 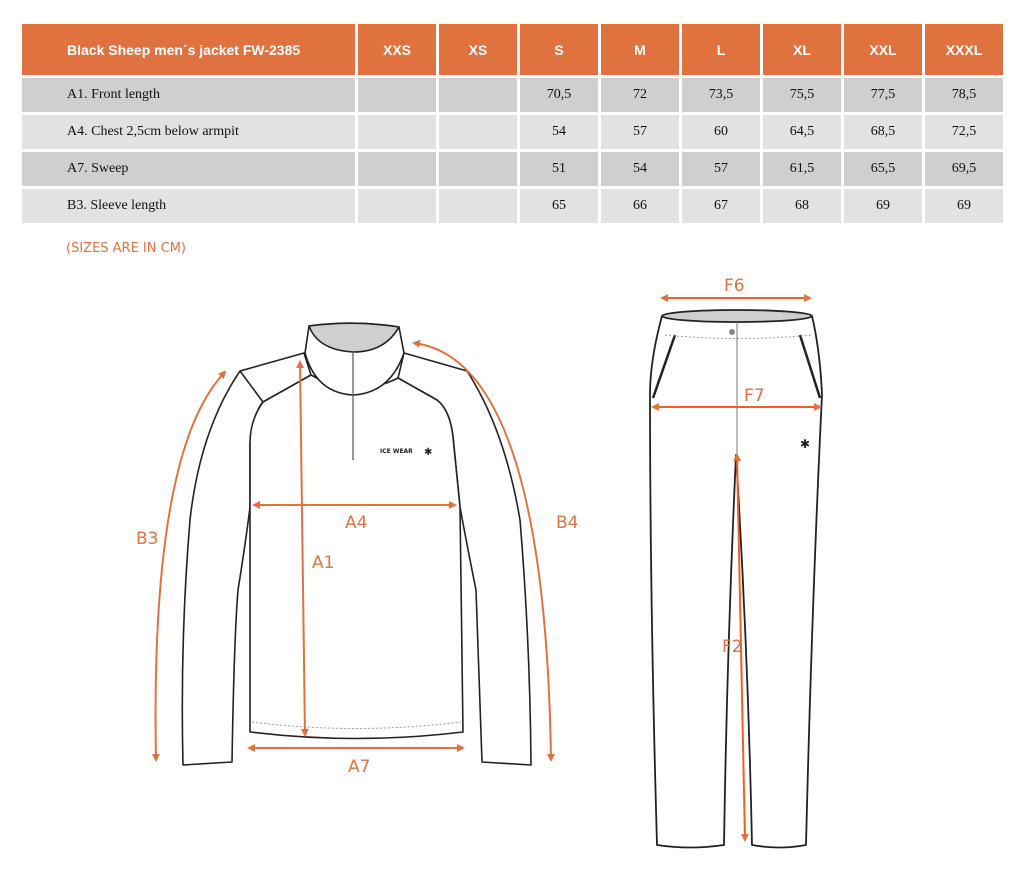 I want to click on size-header: XS, so click(x=478, y=49).